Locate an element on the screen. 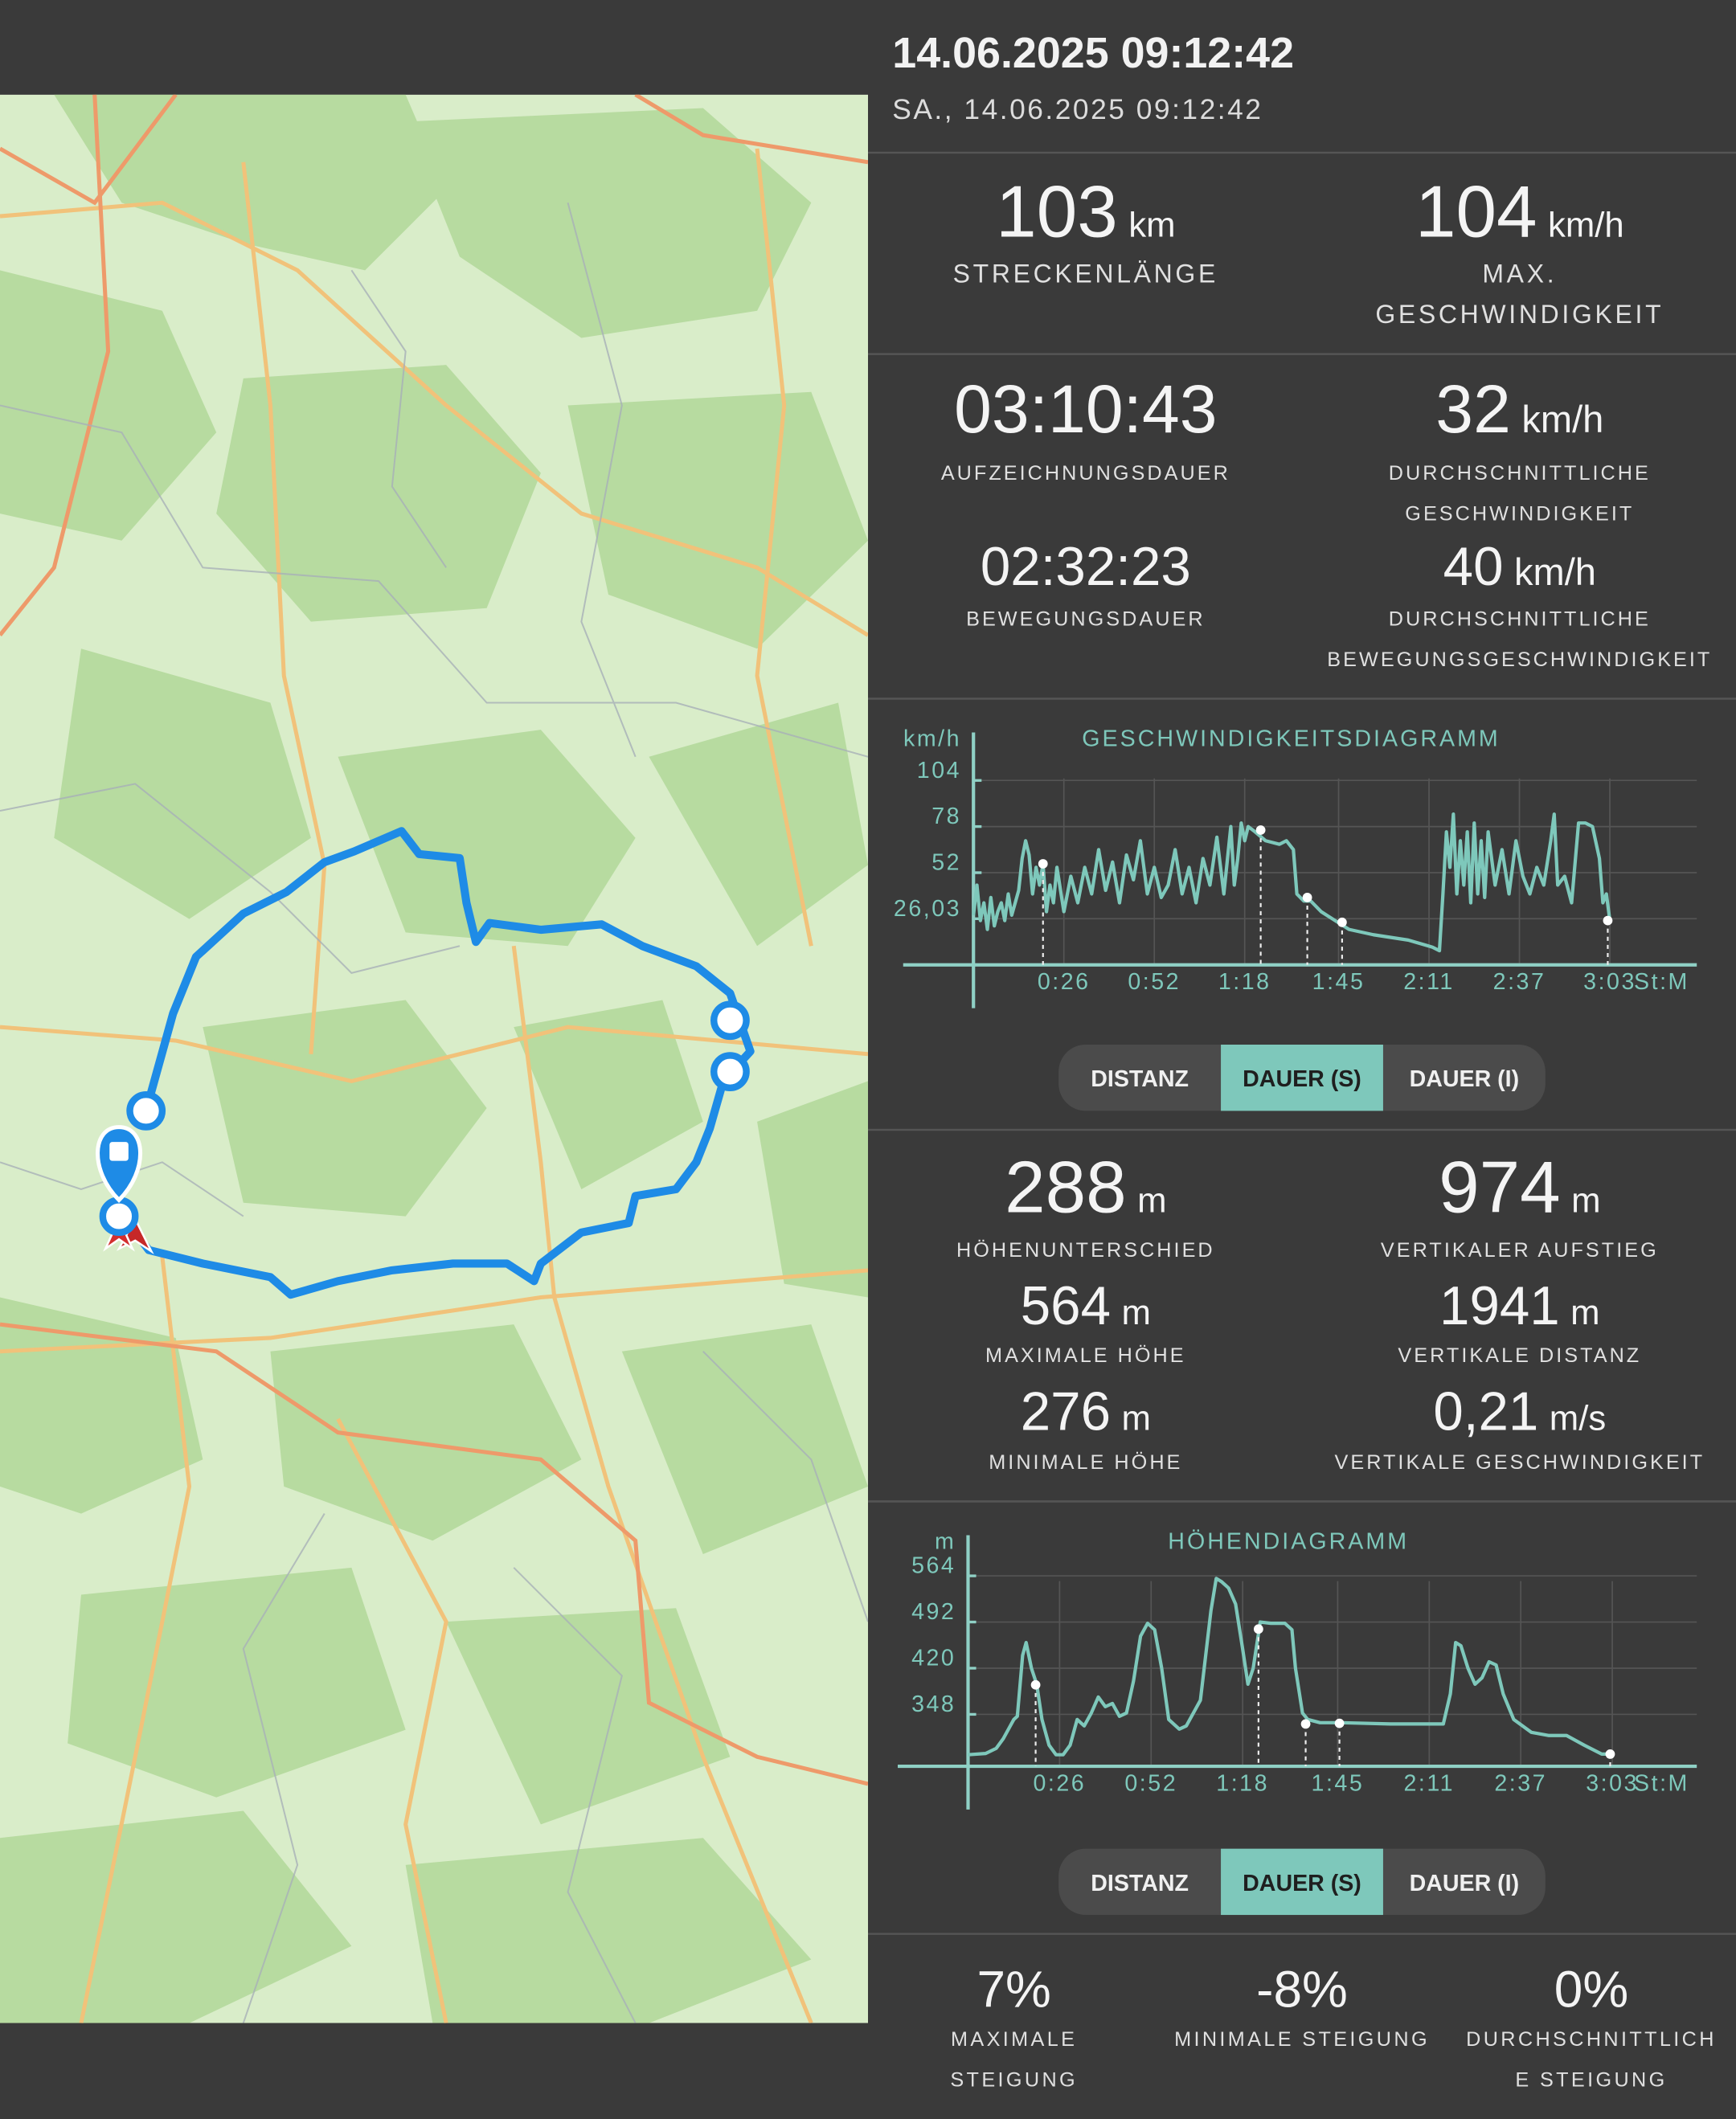  stat-number: 02:32:23 is located at coordinates (1086, 567).